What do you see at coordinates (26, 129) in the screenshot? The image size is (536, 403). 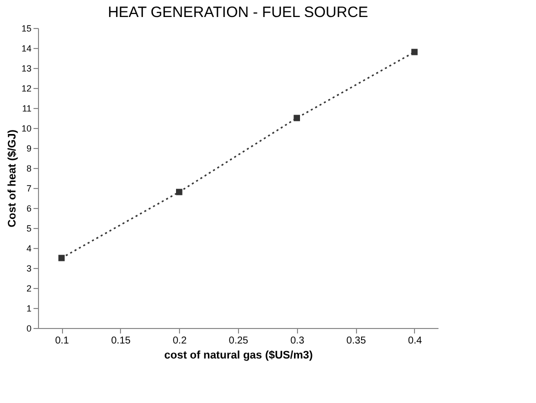 I see `y-tick-label: 10` at bounding box center [26, 129].